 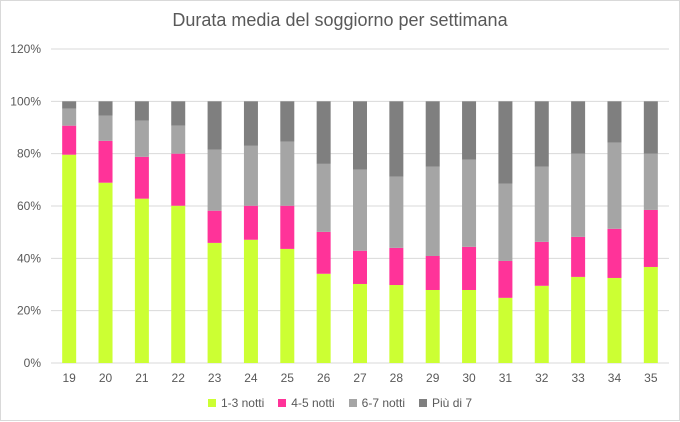 What do you see at coordinates (452, 403) in the screenshot?
I see `legend-label: Più di 7` at bounding box center [452, 403].